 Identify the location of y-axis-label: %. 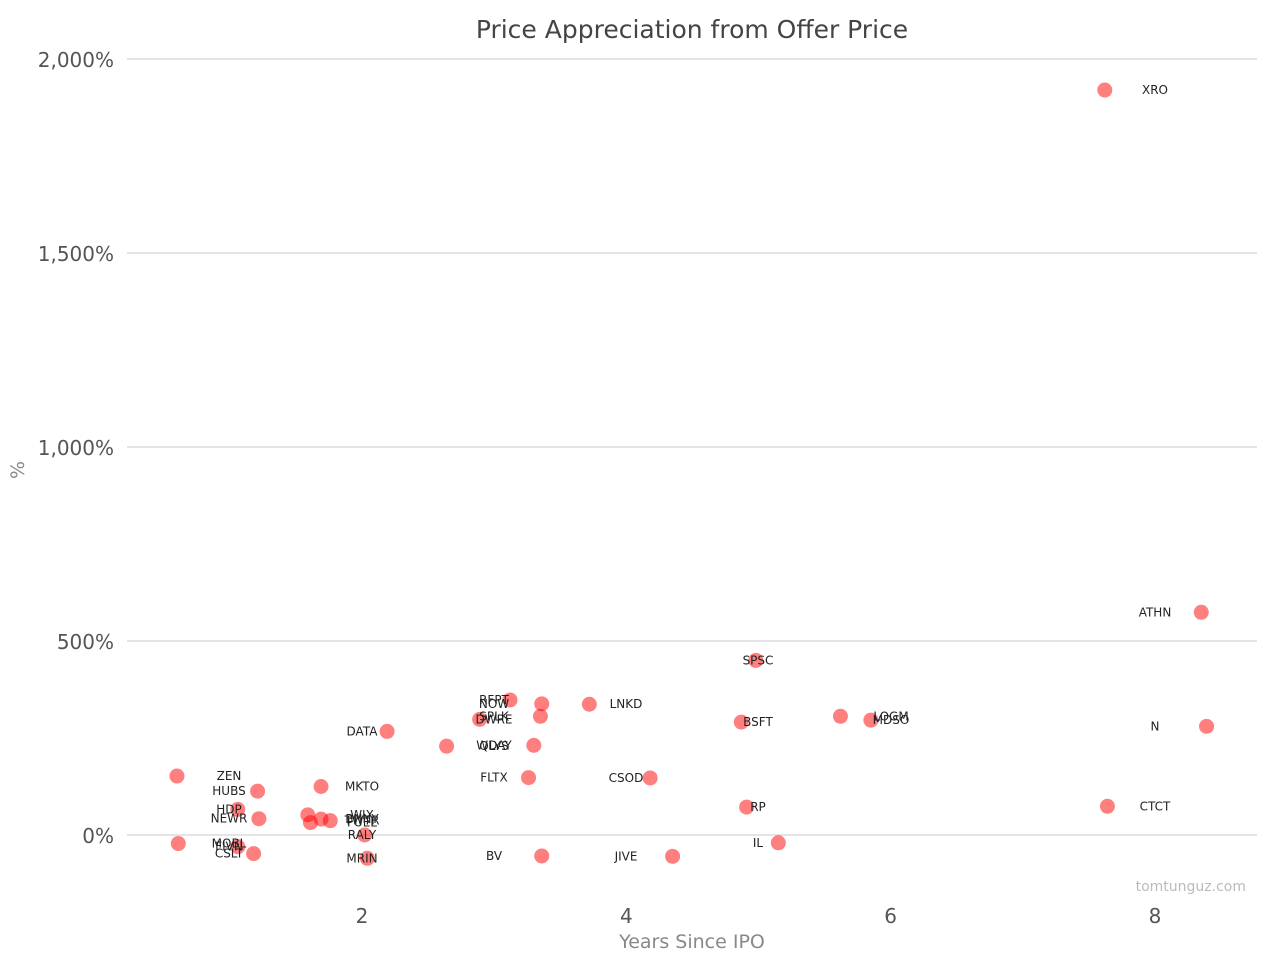
(18, 470).